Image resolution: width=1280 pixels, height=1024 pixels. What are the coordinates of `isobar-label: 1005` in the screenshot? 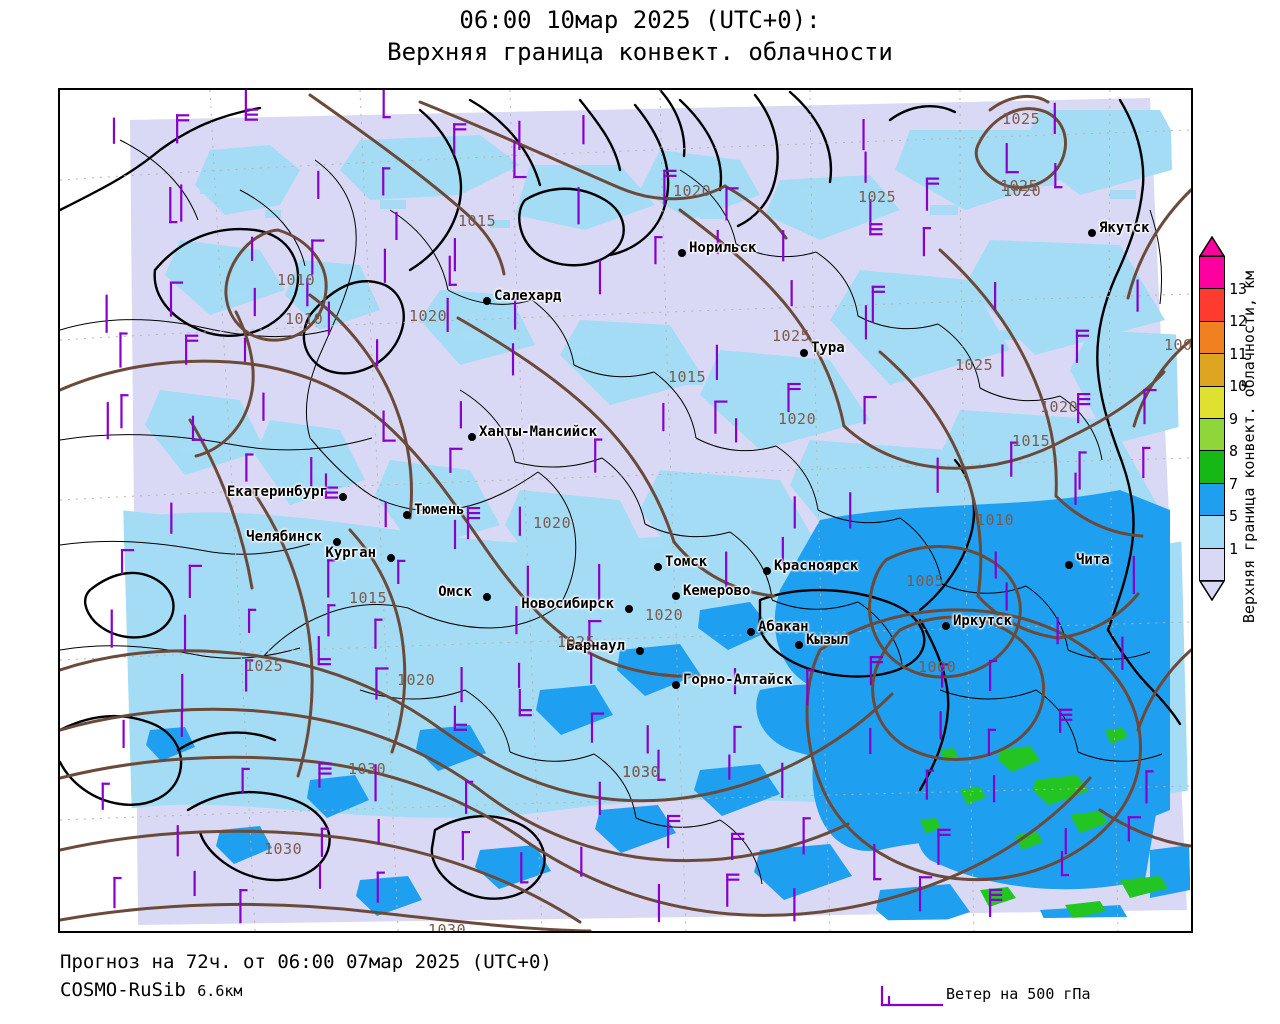 It's located at (1178, 345).